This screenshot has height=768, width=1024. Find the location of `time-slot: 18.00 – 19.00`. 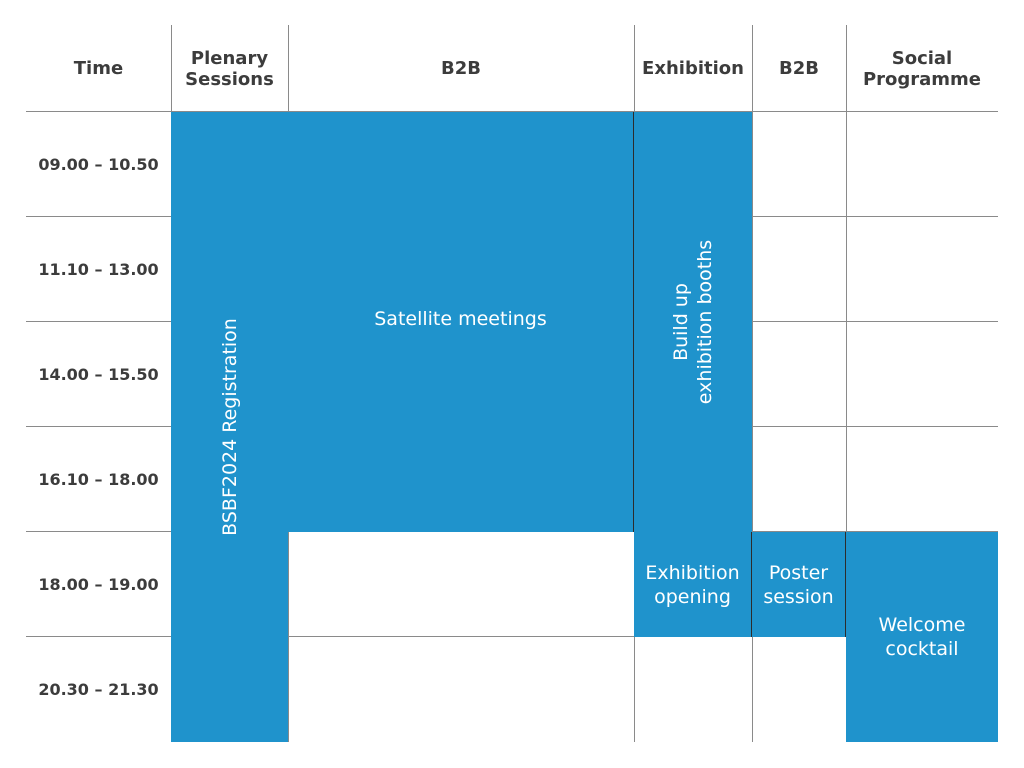

time-slot: 18.00 – 19.00 is located at coordinates (98, 584).